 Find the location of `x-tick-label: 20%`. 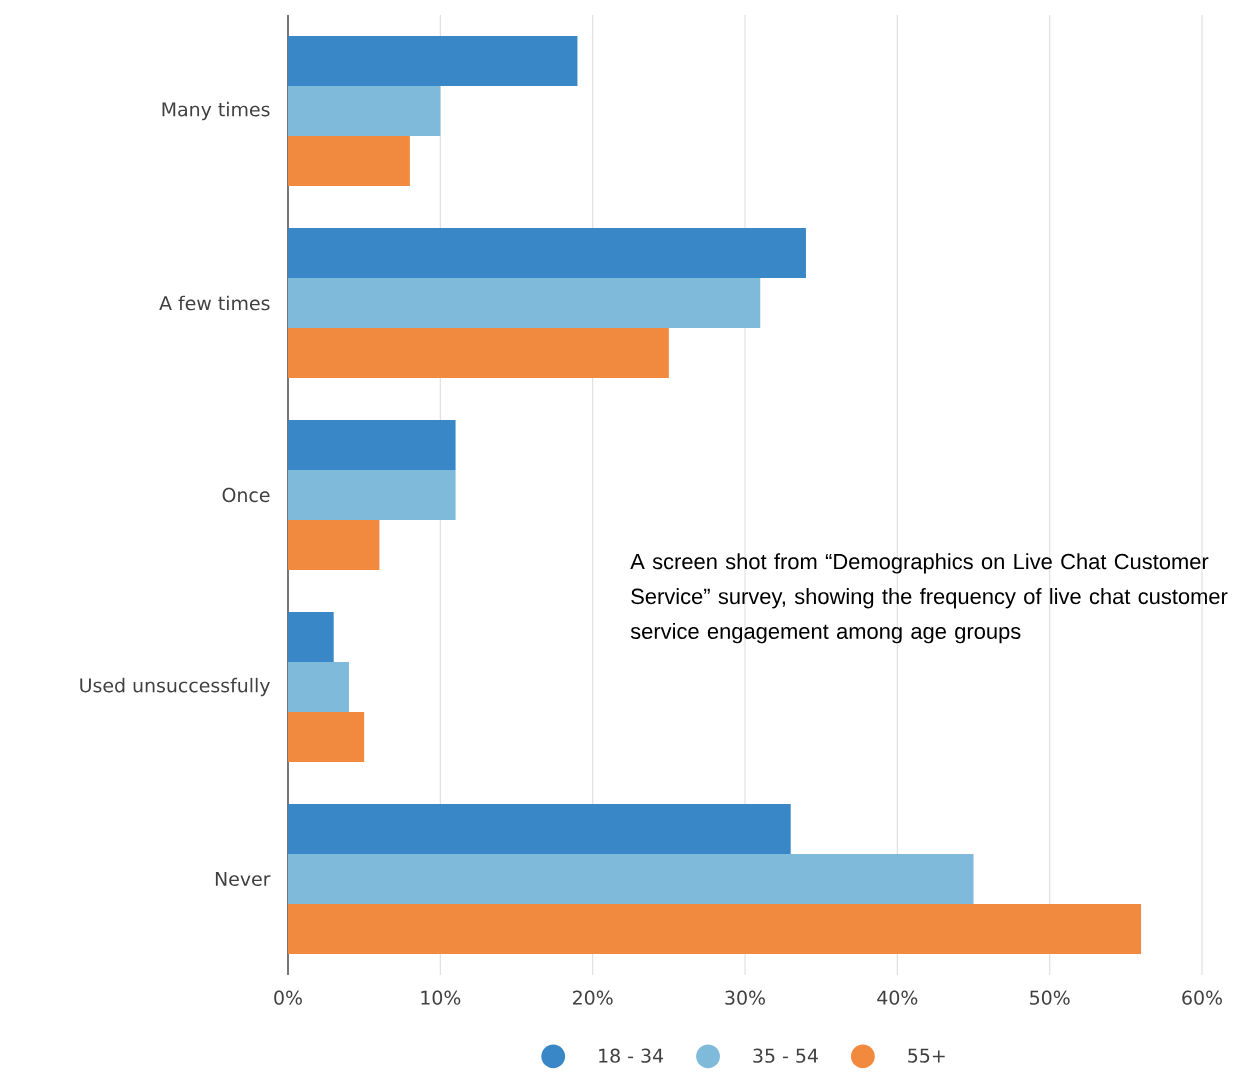

x-tick-label: 20% is located at coordinates (593, 997).